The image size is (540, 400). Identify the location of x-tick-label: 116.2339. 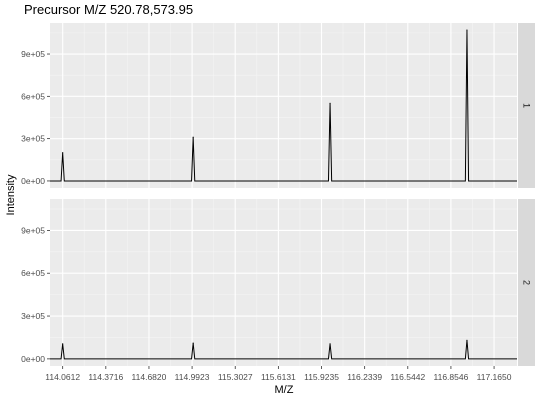
(364, 377).